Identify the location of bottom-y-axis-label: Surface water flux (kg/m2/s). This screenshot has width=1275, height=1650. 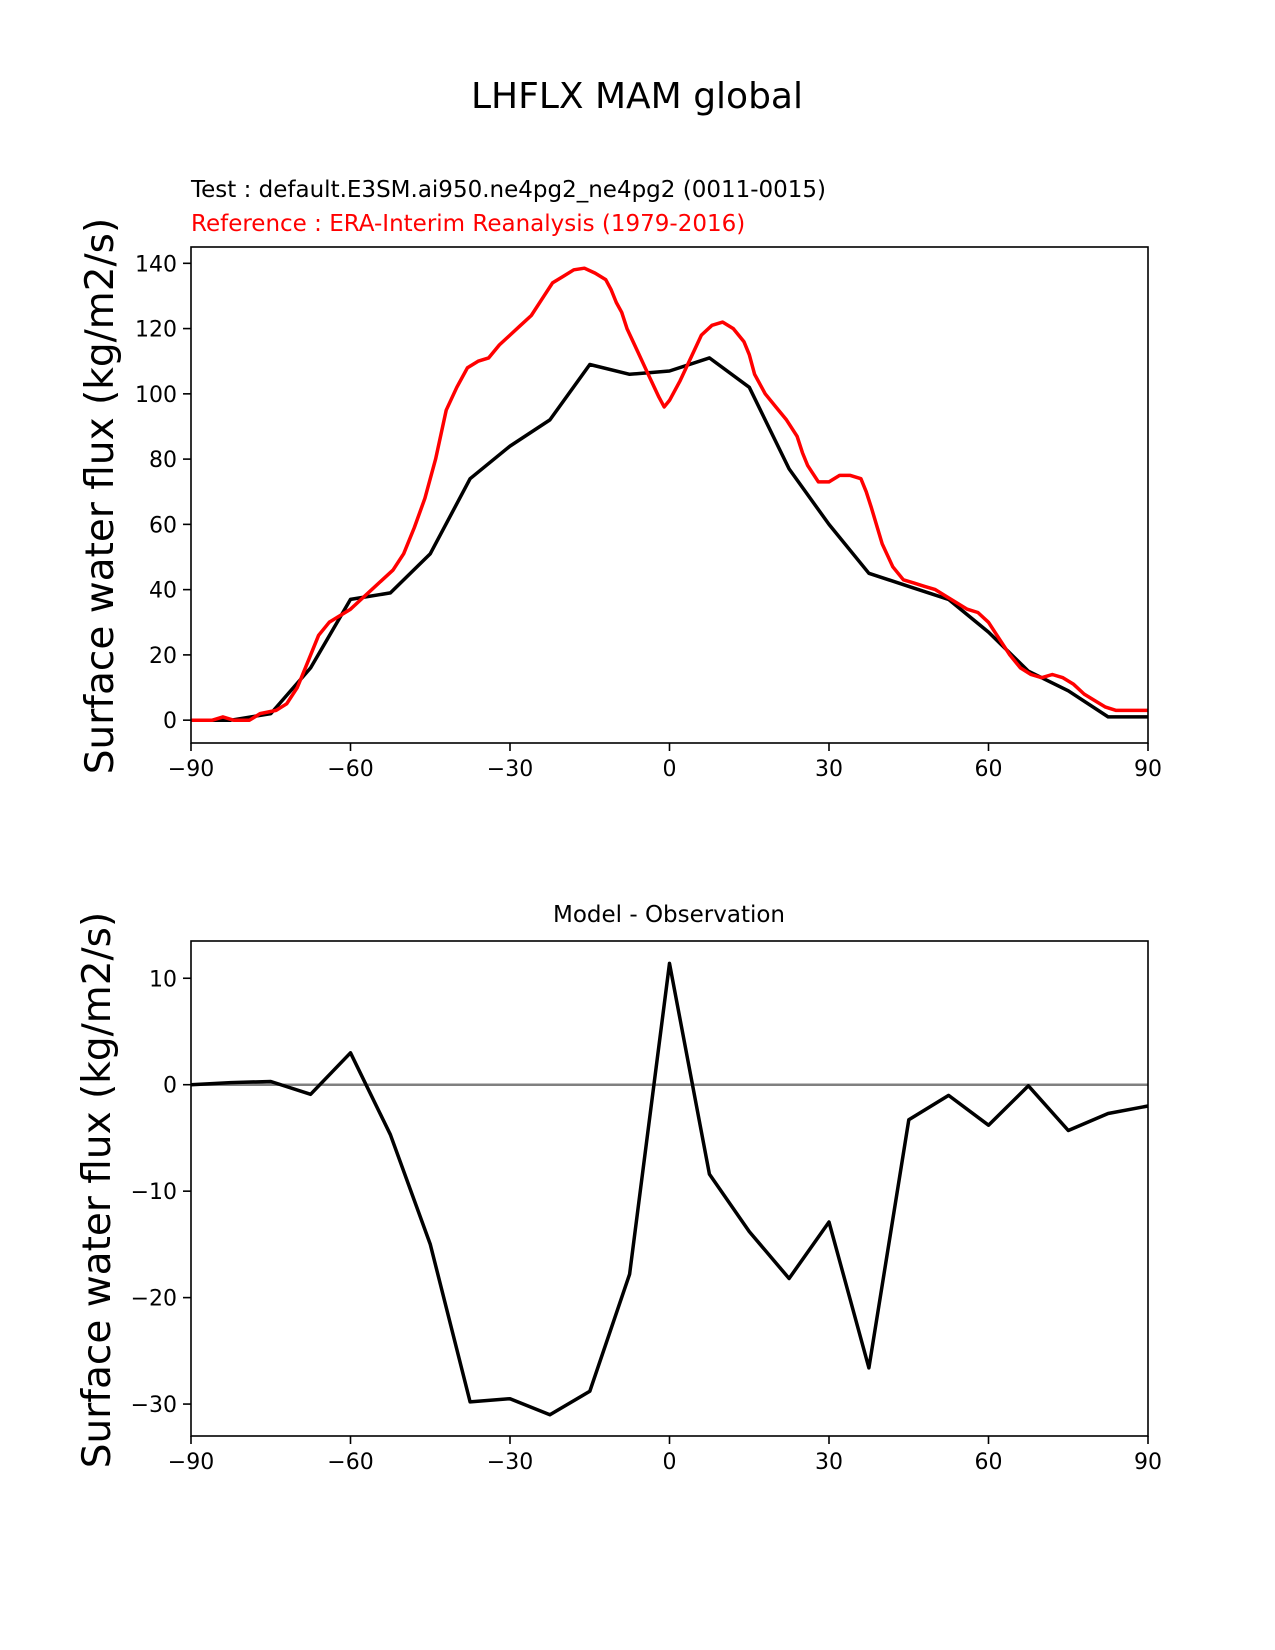
(97, 1190).